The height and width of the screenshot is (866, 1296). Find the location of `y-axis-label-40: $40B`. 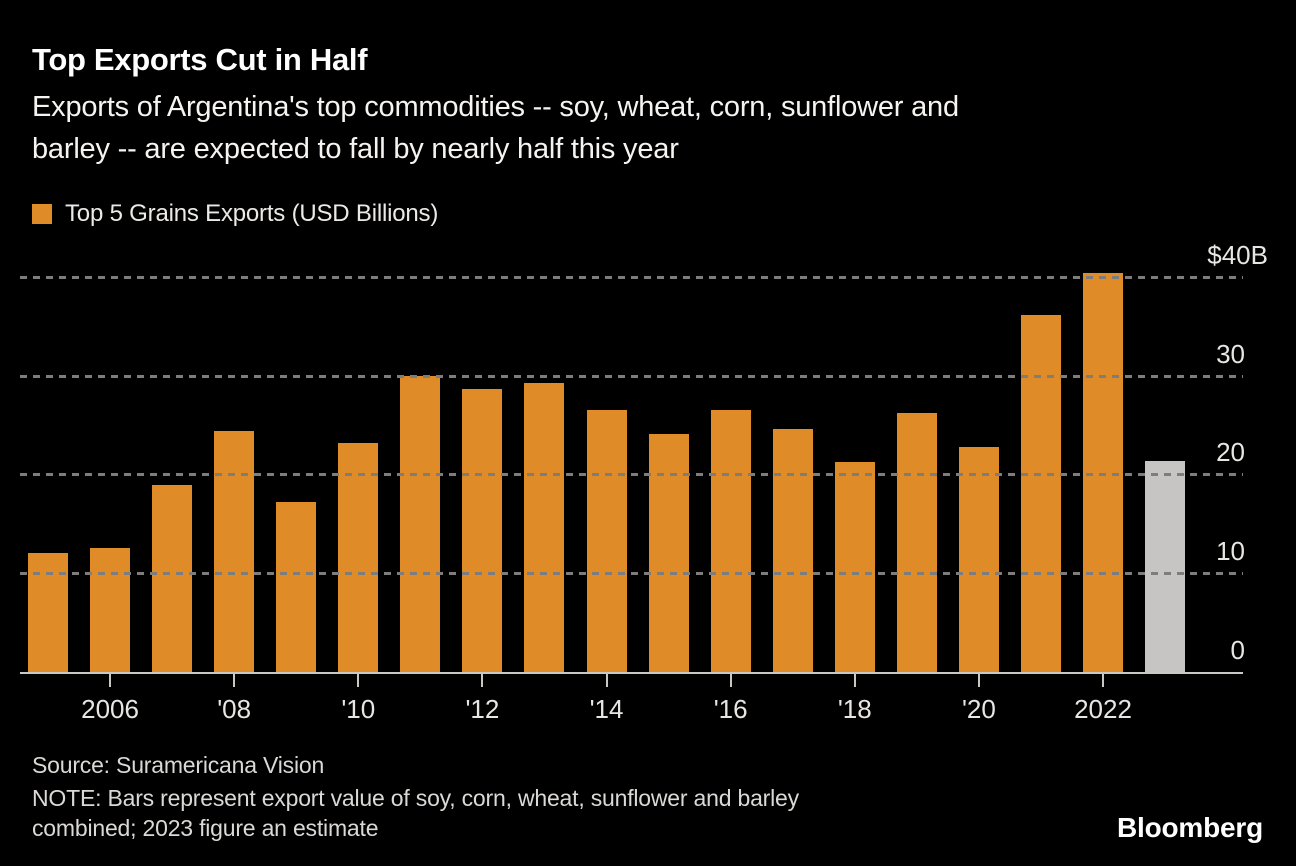

y-axis-label-40: $40B is located at coordinates (1237, 254).